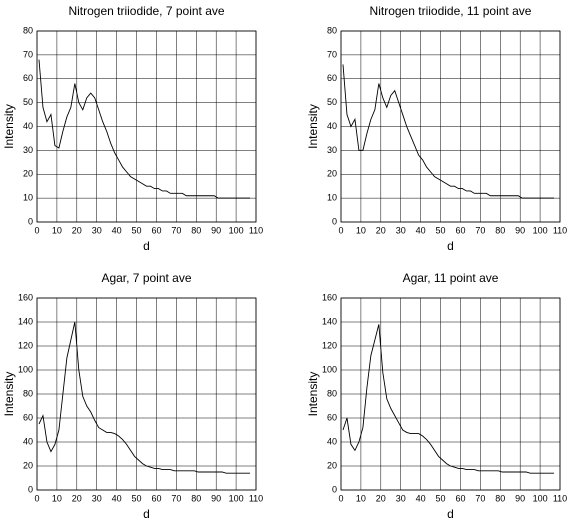 This screenshot has width=586, height=529. Describe the element at coordinates (146, 11) in the screenshot. I see `chart-title: Nitrogen triiodide, 7 point ave` at that location.